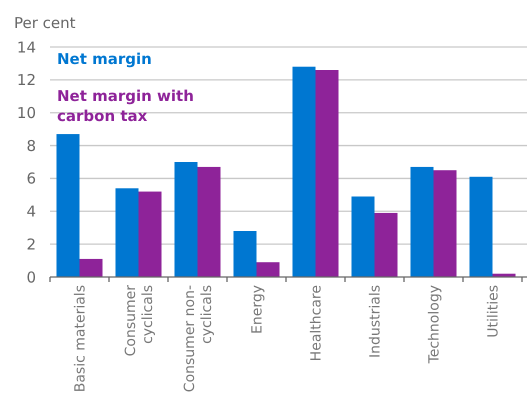  What do you see at coordinates (31, 244) in the screenshot?
I see `y-tick-label: 2` at bounding box center [31, 244].